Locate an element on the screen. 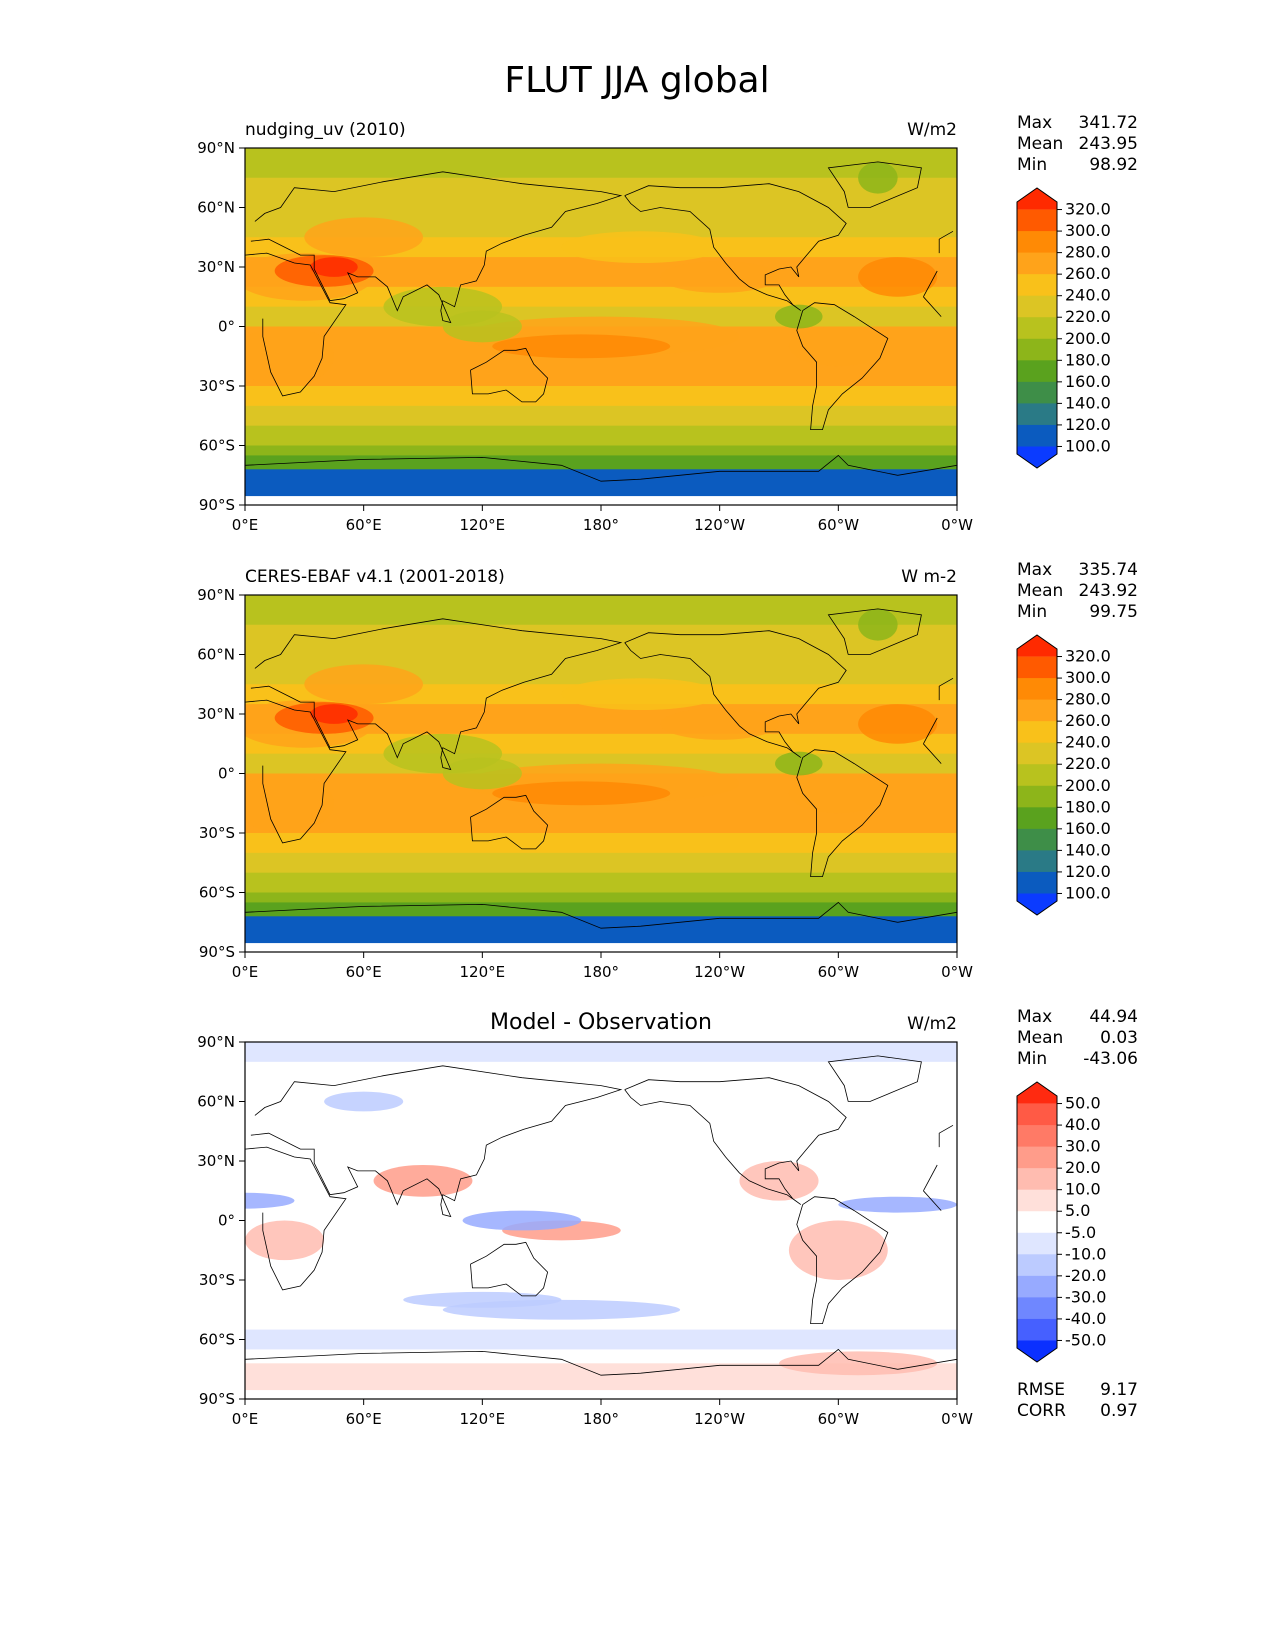 Image resolution: width=1275 pixels, height=1650 pixels. colorbar-label: -5.0 is located at coordinates (1080, 1232).